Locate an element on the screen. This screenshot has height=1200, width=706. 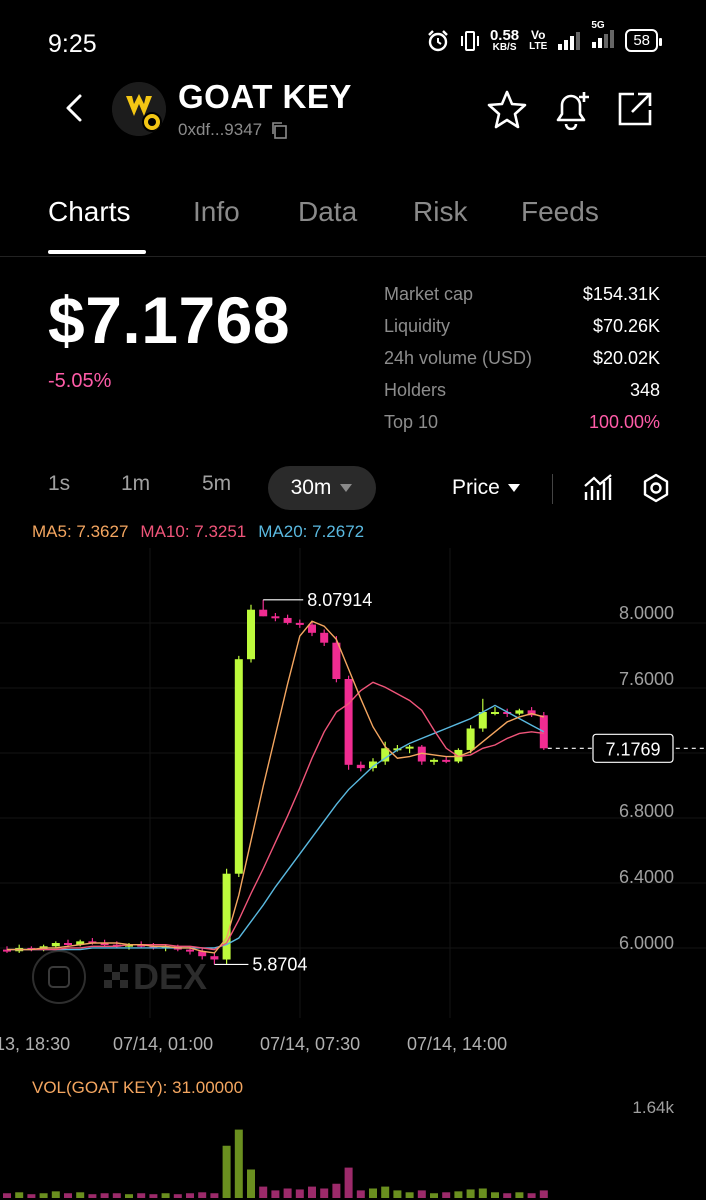
timeframe-selected: 30m is located at coordinates (311, 487).